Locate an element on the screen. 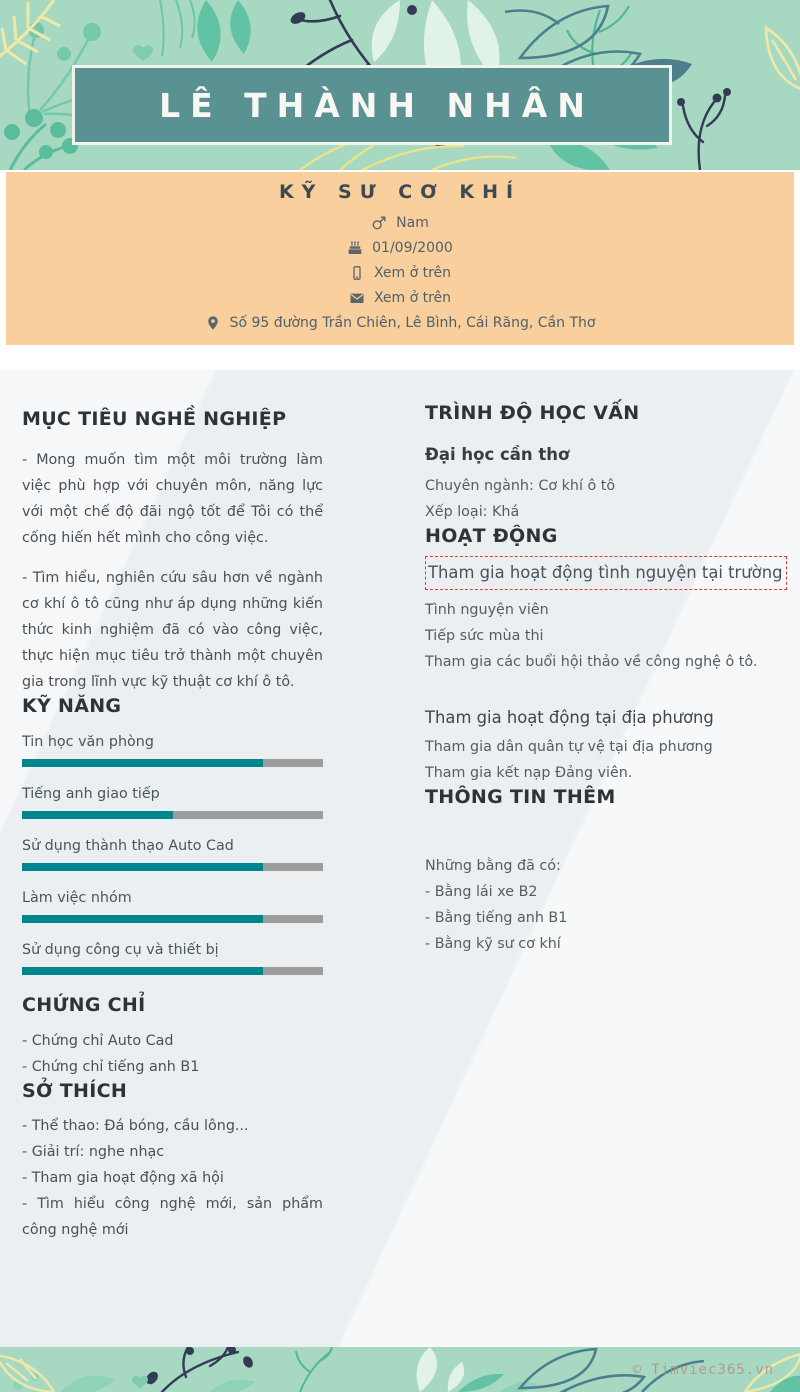 This screenshot has height=1392, width=800. certificate-item: - Chứng chỉ Auto Cad is located at coordinates (98, 1041).